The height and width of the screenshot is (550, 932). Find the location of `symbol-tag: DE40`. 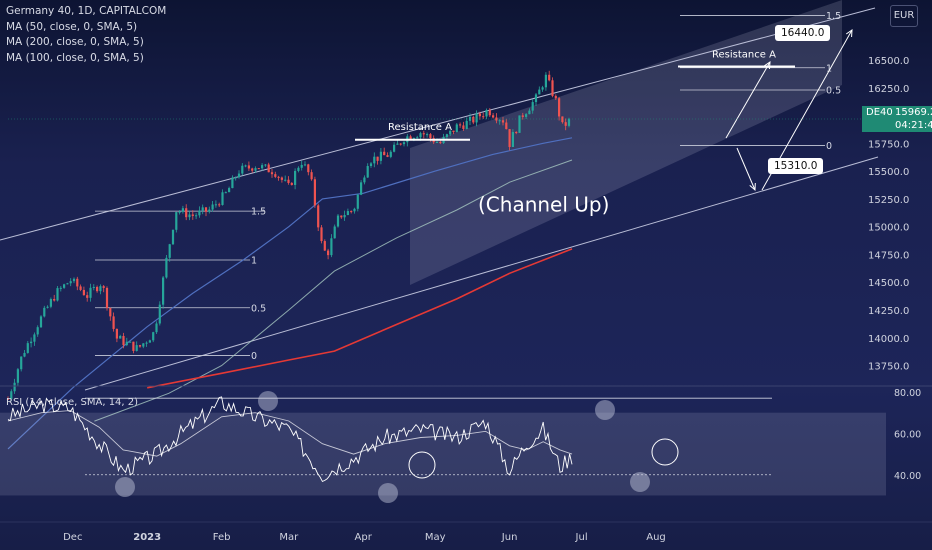

symbol-tag: DE40 is located at coordinates (879, 112).